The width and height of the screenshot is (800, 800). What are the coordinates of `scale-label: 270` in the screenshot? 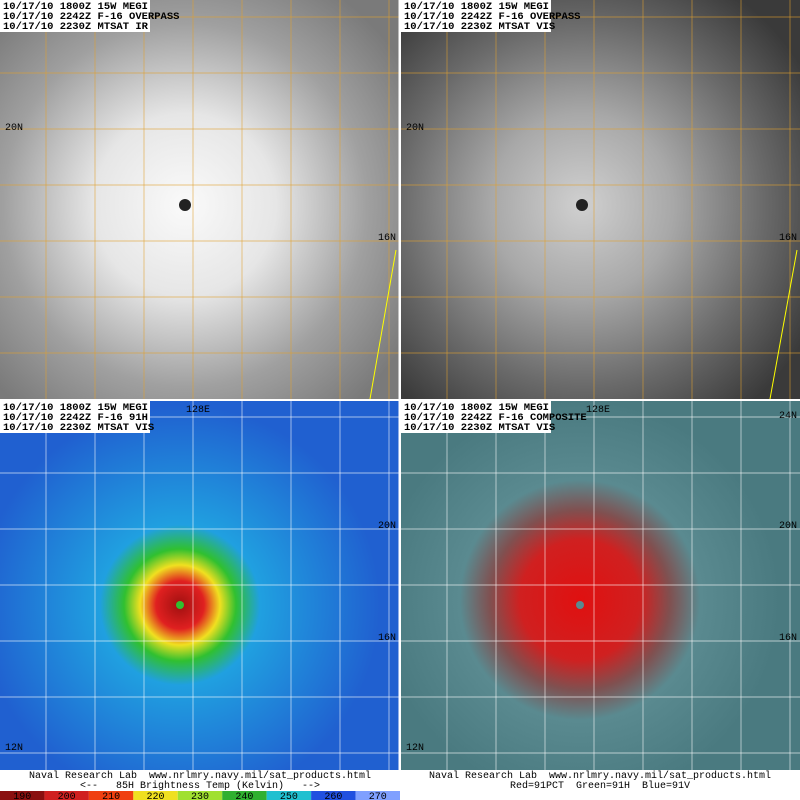 It's located at (378, 796).